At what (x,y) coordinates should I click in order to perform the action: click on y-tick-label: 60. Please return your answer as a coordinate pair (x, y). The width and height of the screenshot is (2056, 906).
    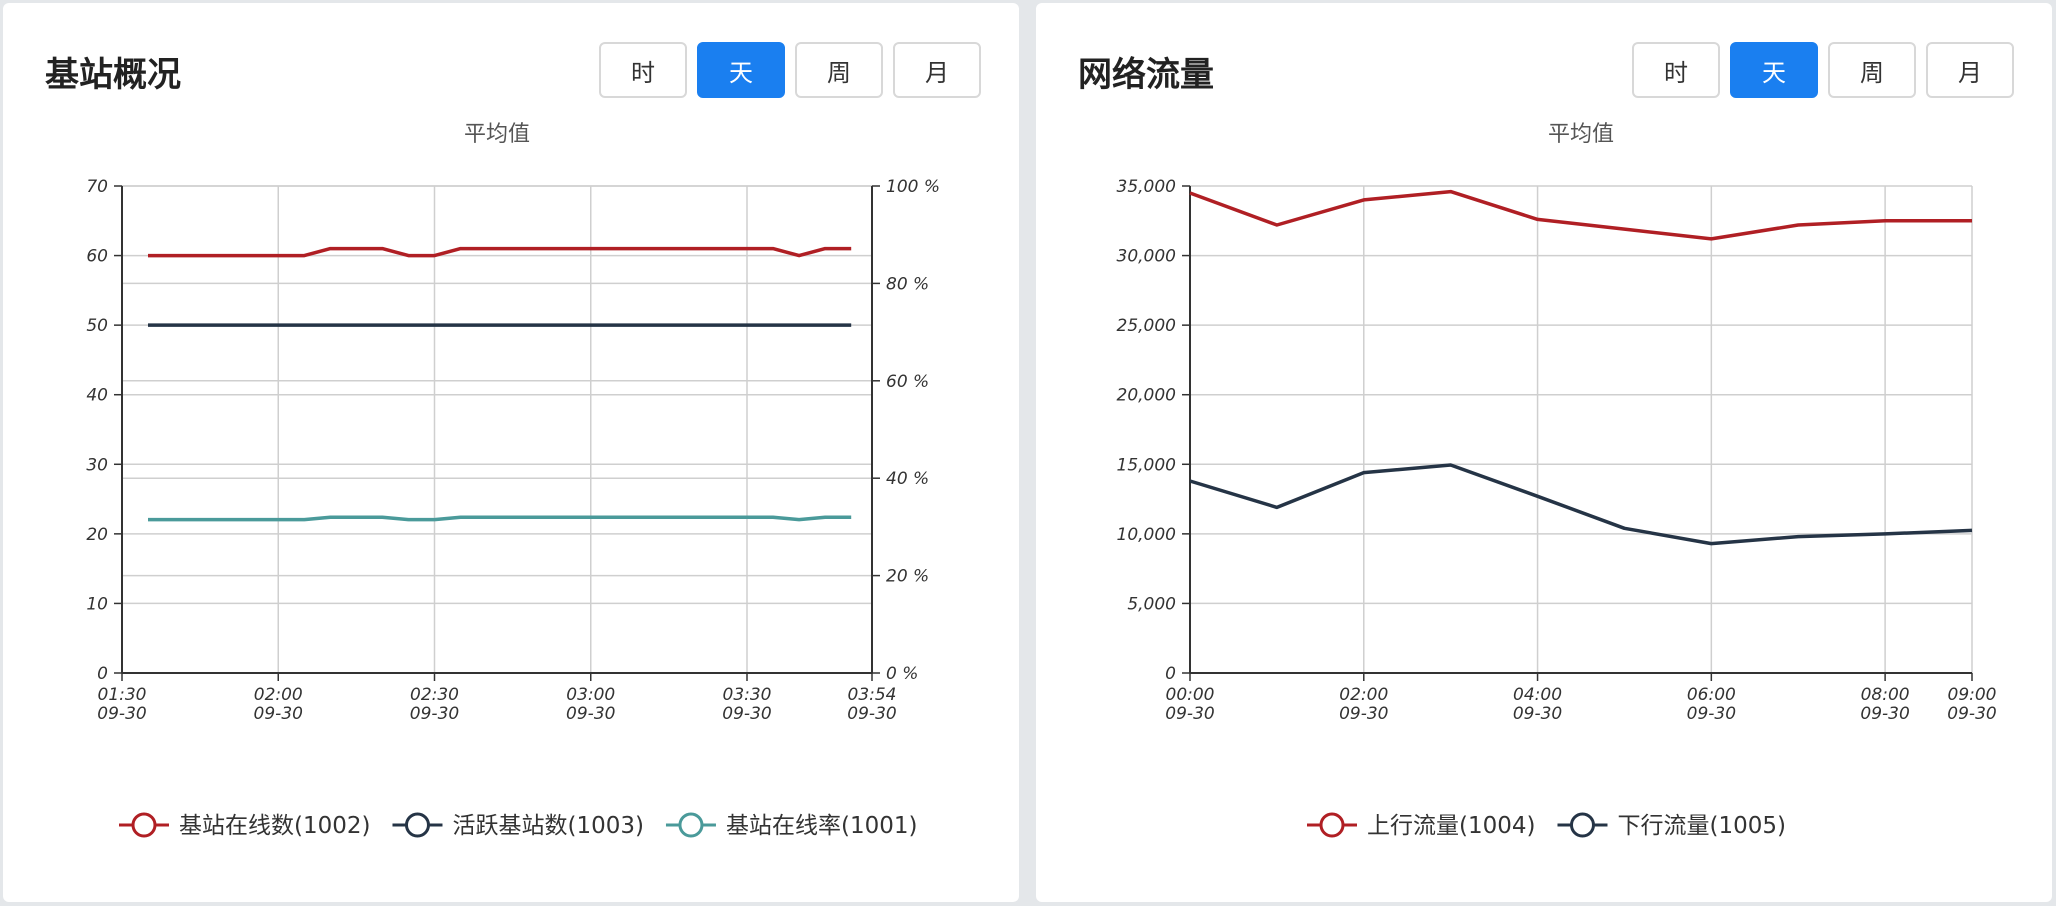
    Looking at the image, I should click on (97, 257).